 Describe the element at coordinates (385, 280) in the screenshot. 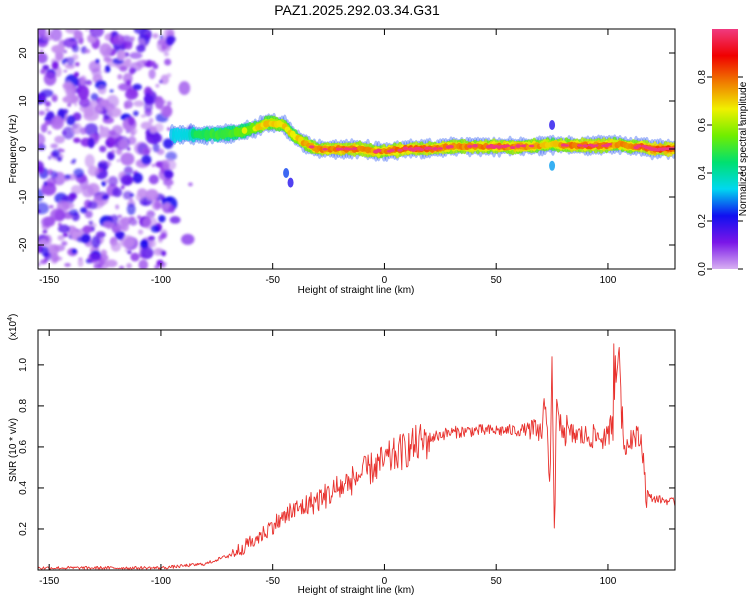

I see `x-tick-label: 0` at that location.